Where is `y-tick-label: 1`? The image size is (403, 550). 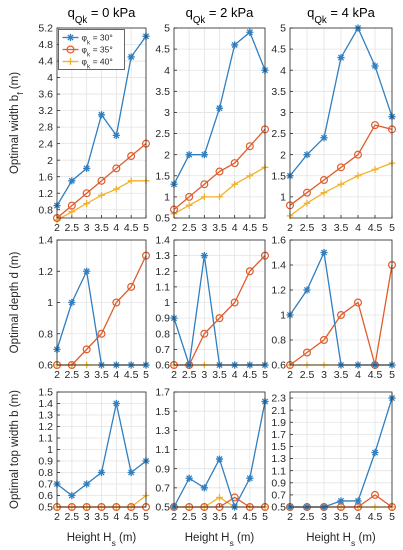 y-tick-label: 1 is located at coordinates (167, 303).